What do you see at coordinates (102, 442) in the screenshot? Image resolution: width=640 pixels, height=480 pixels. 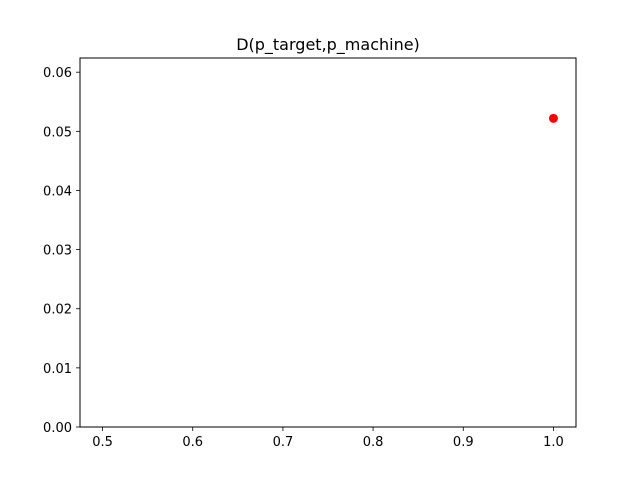 I see `x-tick-label: 0.5` at bounding box center [102, 442].